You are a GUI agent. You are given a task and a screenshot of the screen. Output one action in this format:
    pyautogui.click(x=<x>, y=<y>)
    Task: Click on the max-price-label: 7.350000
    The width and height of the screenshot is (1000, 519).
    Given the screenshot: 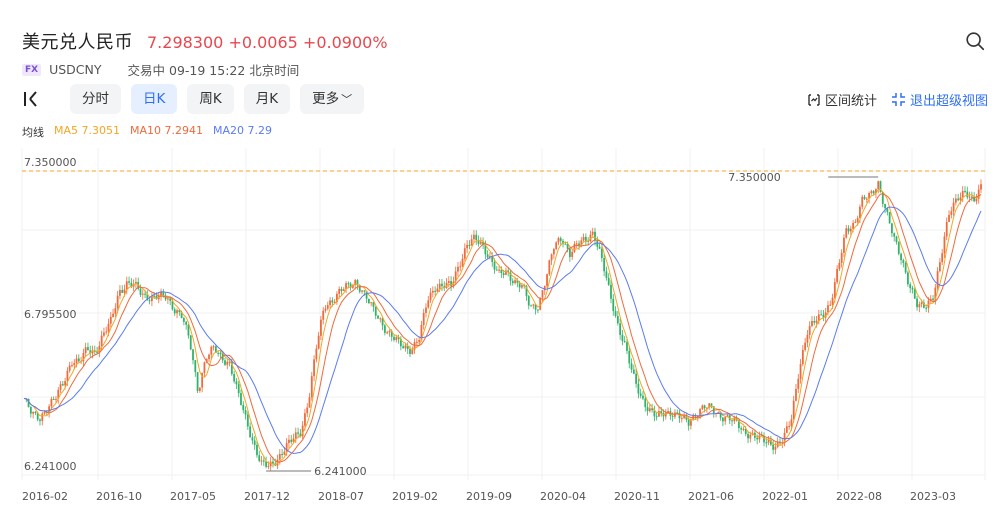 What is the action you would take?
    pyautogui.click(x=754, y=177)
    